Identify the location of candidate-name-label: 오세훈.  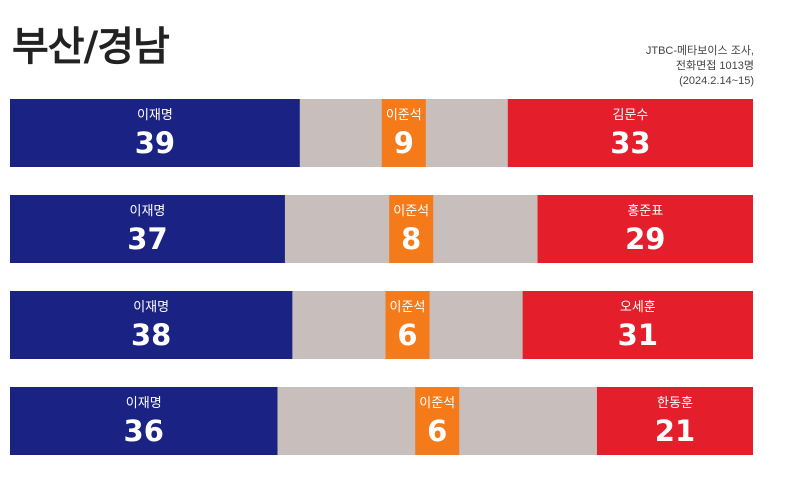
(638, 307).